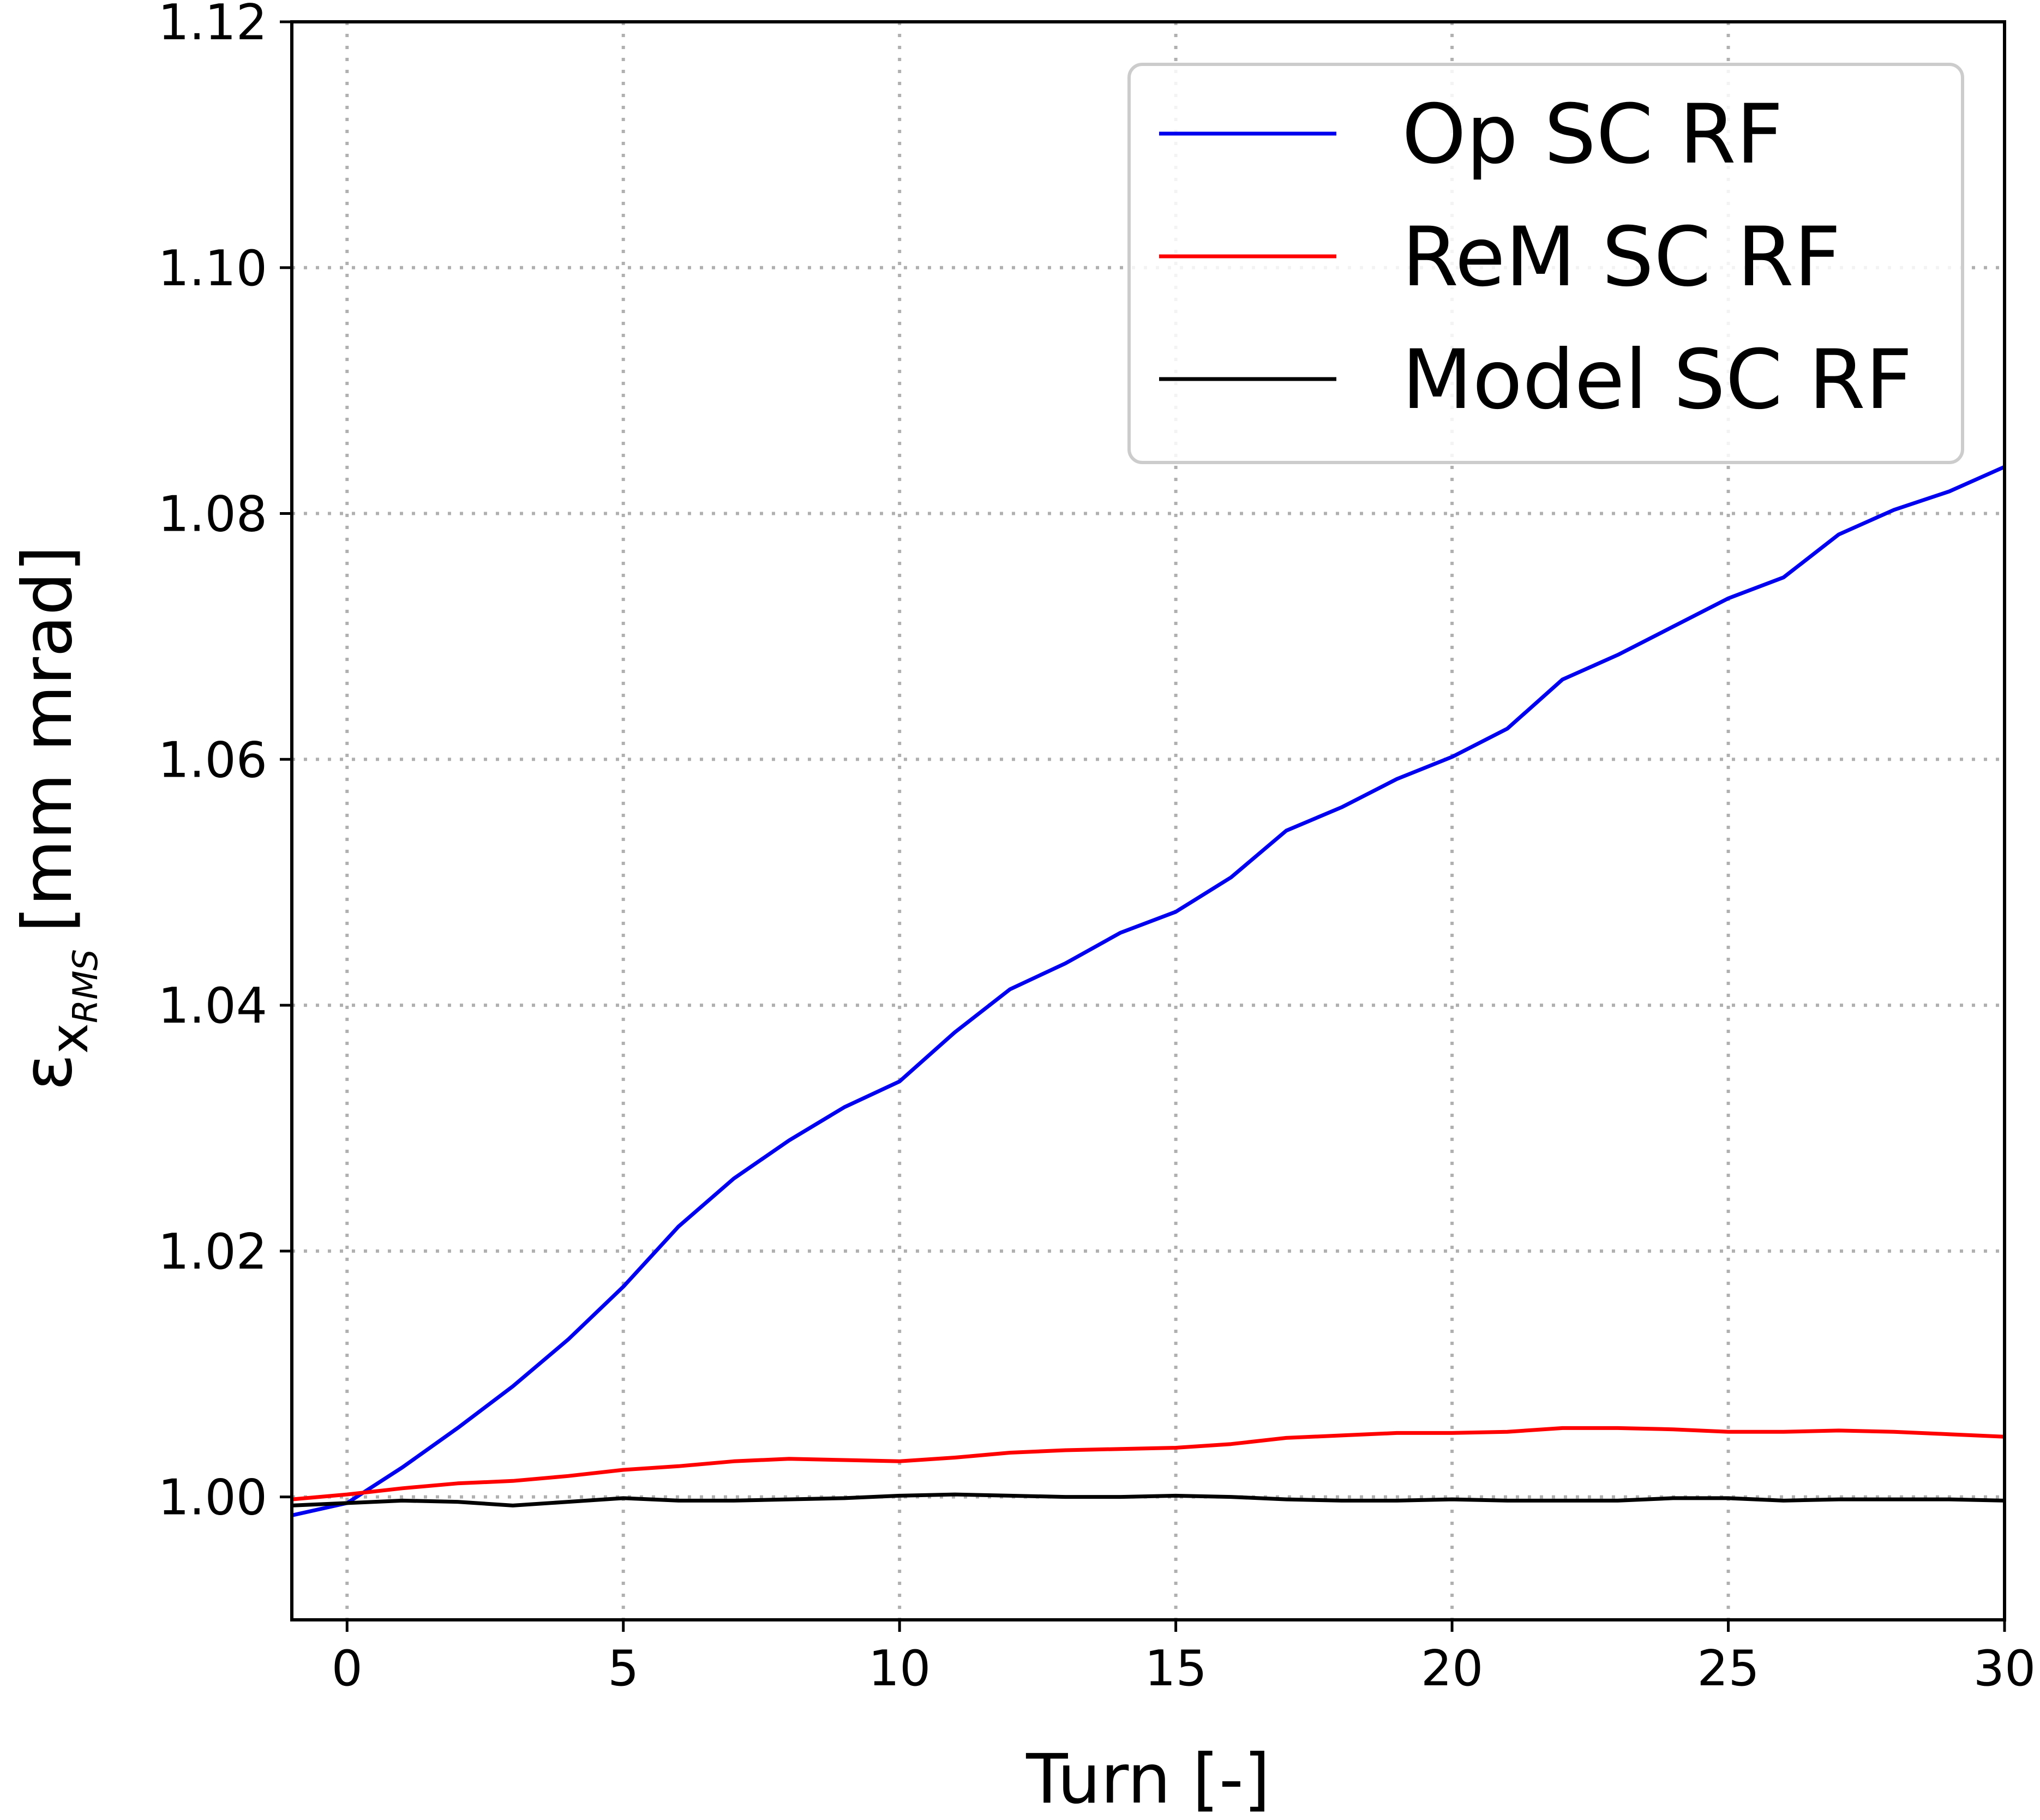 The width and height of the screenshot is (2040, 1820). What do you see at coordinates (47, 739) in the screenshot?
I see `y-axis-title-unit: [mm mrad]` at bounding box center [47, 739].